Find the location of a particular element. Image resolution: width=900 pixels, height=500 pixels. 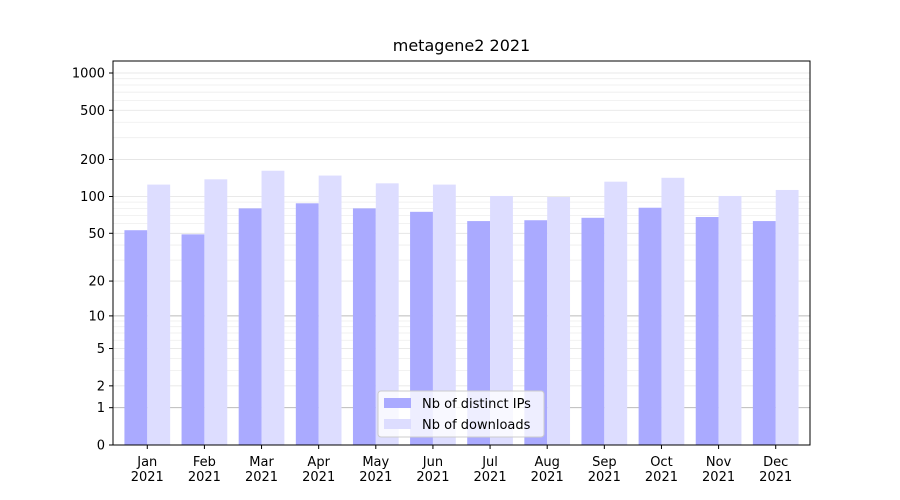

legend: Nb of distinct IPs Nb of downloads is located at coordinates (461, 414).